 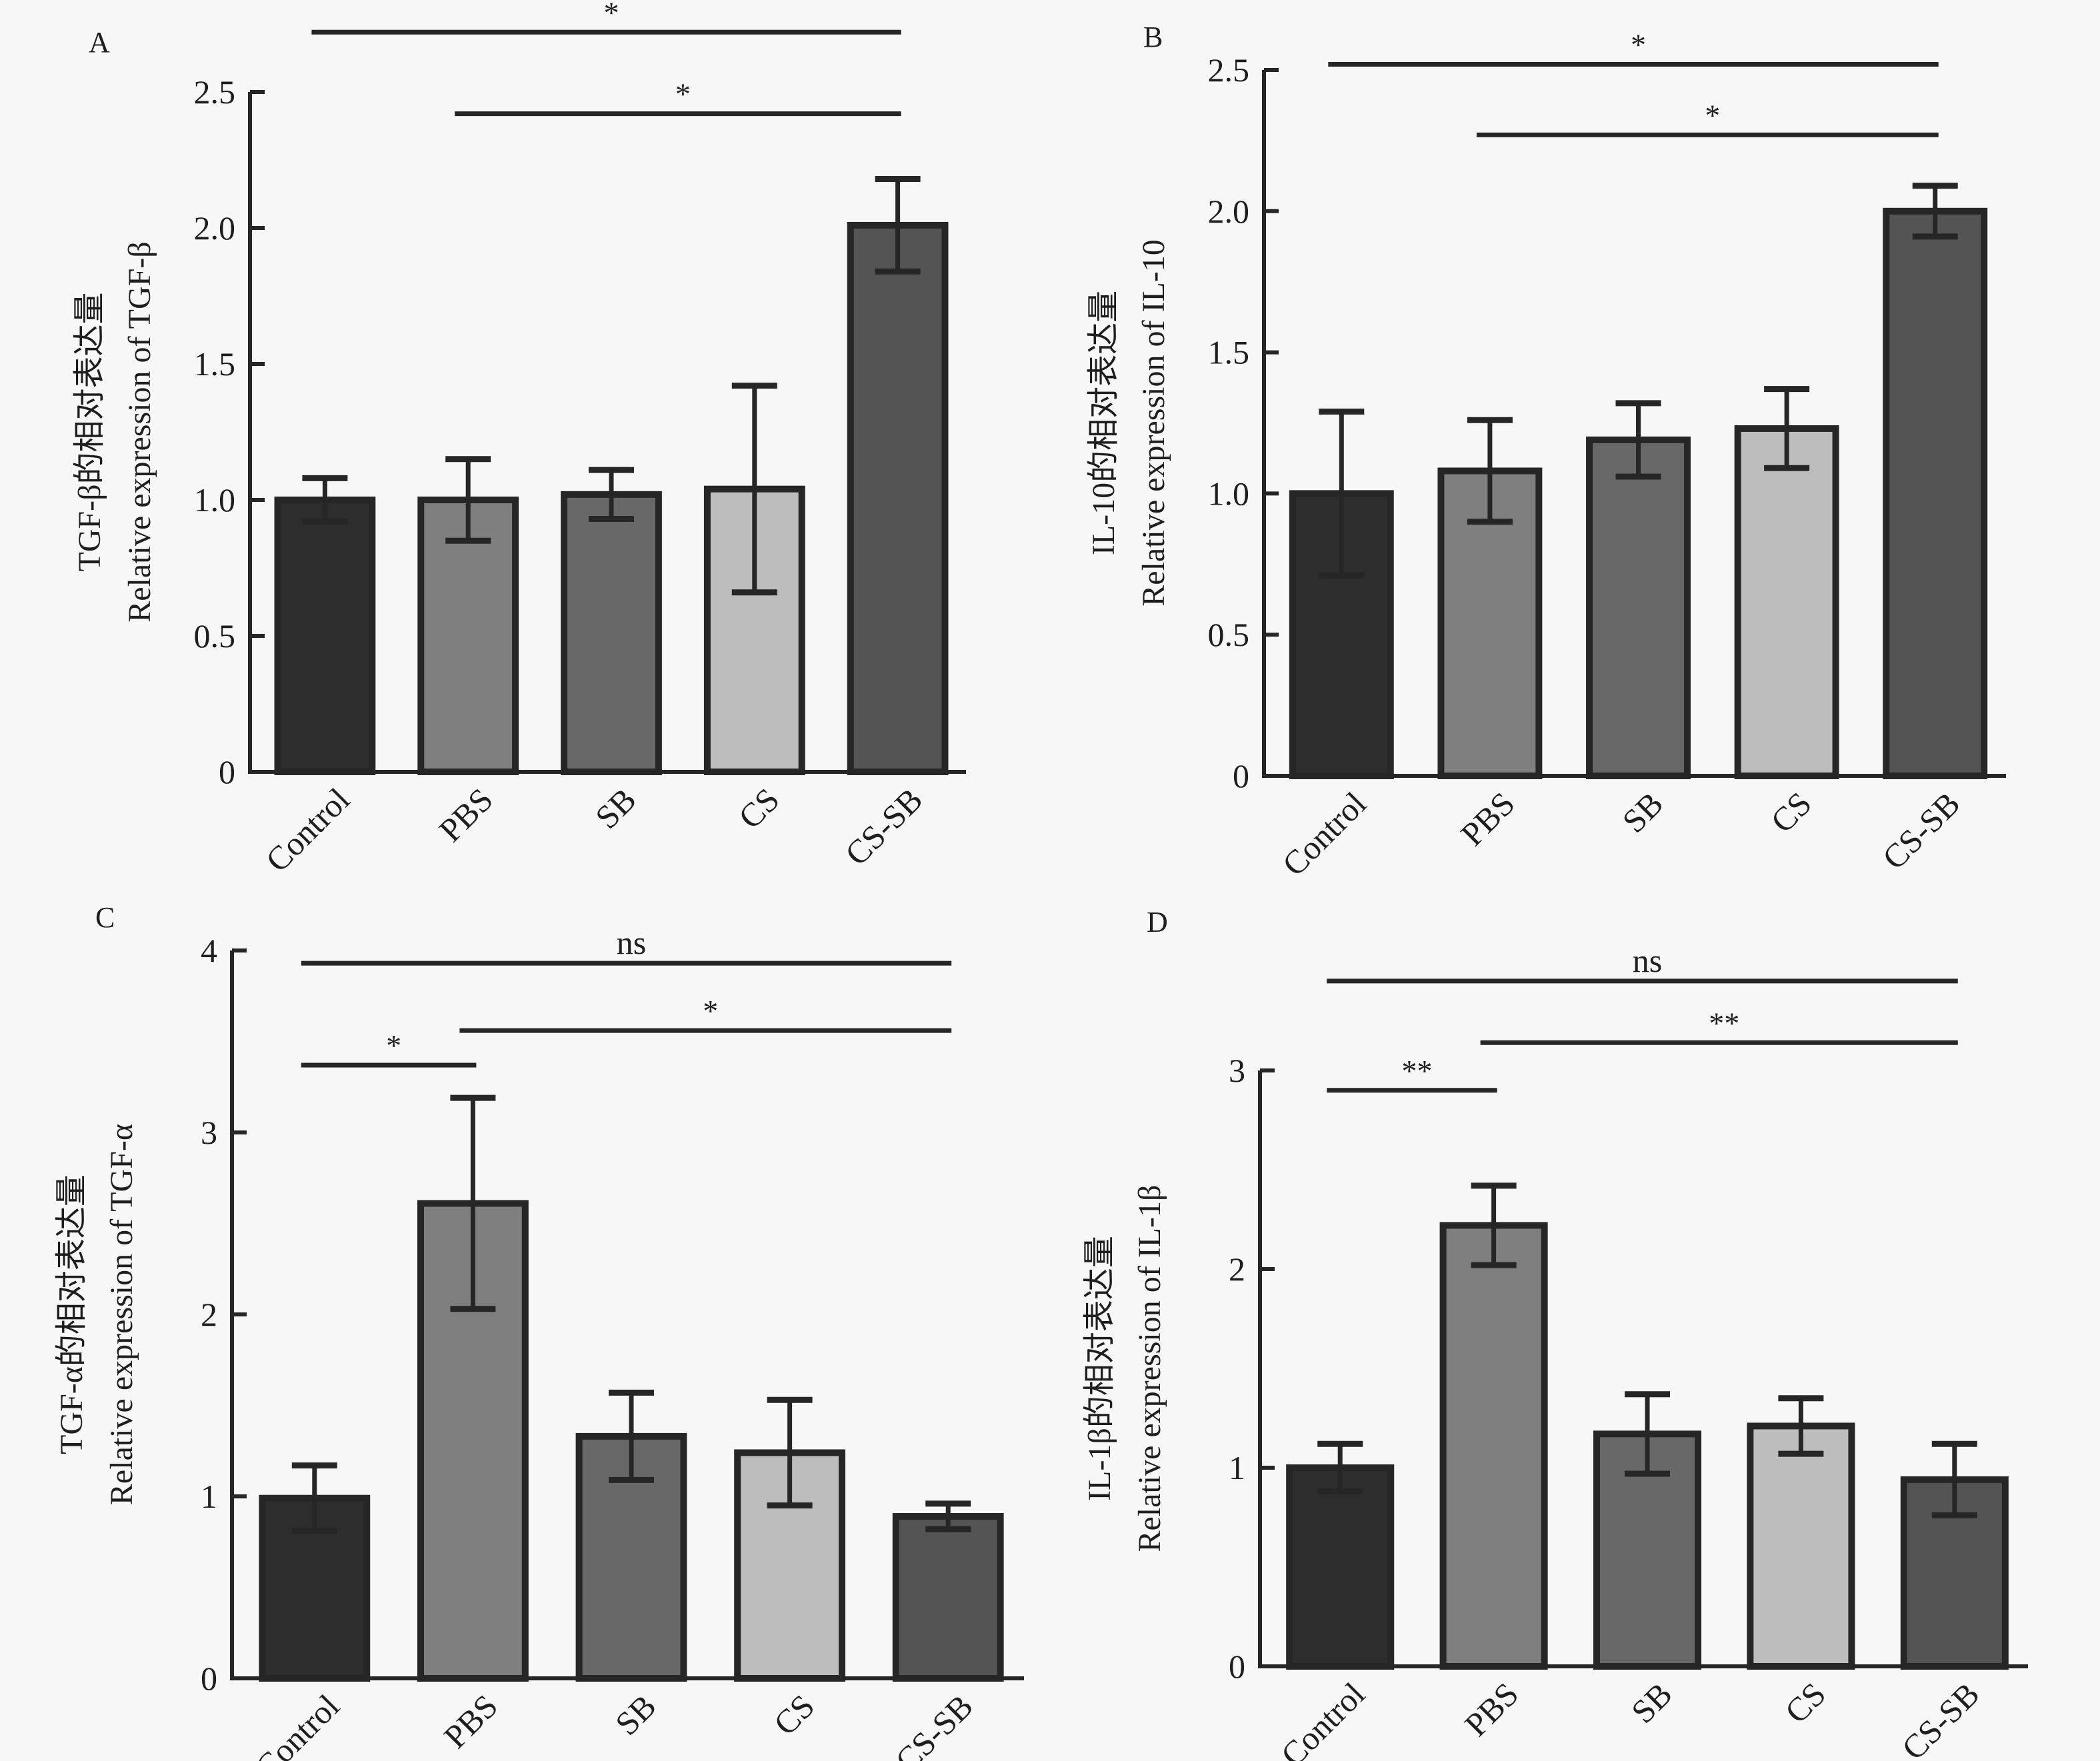 I want to click on y-axis-label-cn: TGF-β的相对表达量, so click(x=89, y=431).